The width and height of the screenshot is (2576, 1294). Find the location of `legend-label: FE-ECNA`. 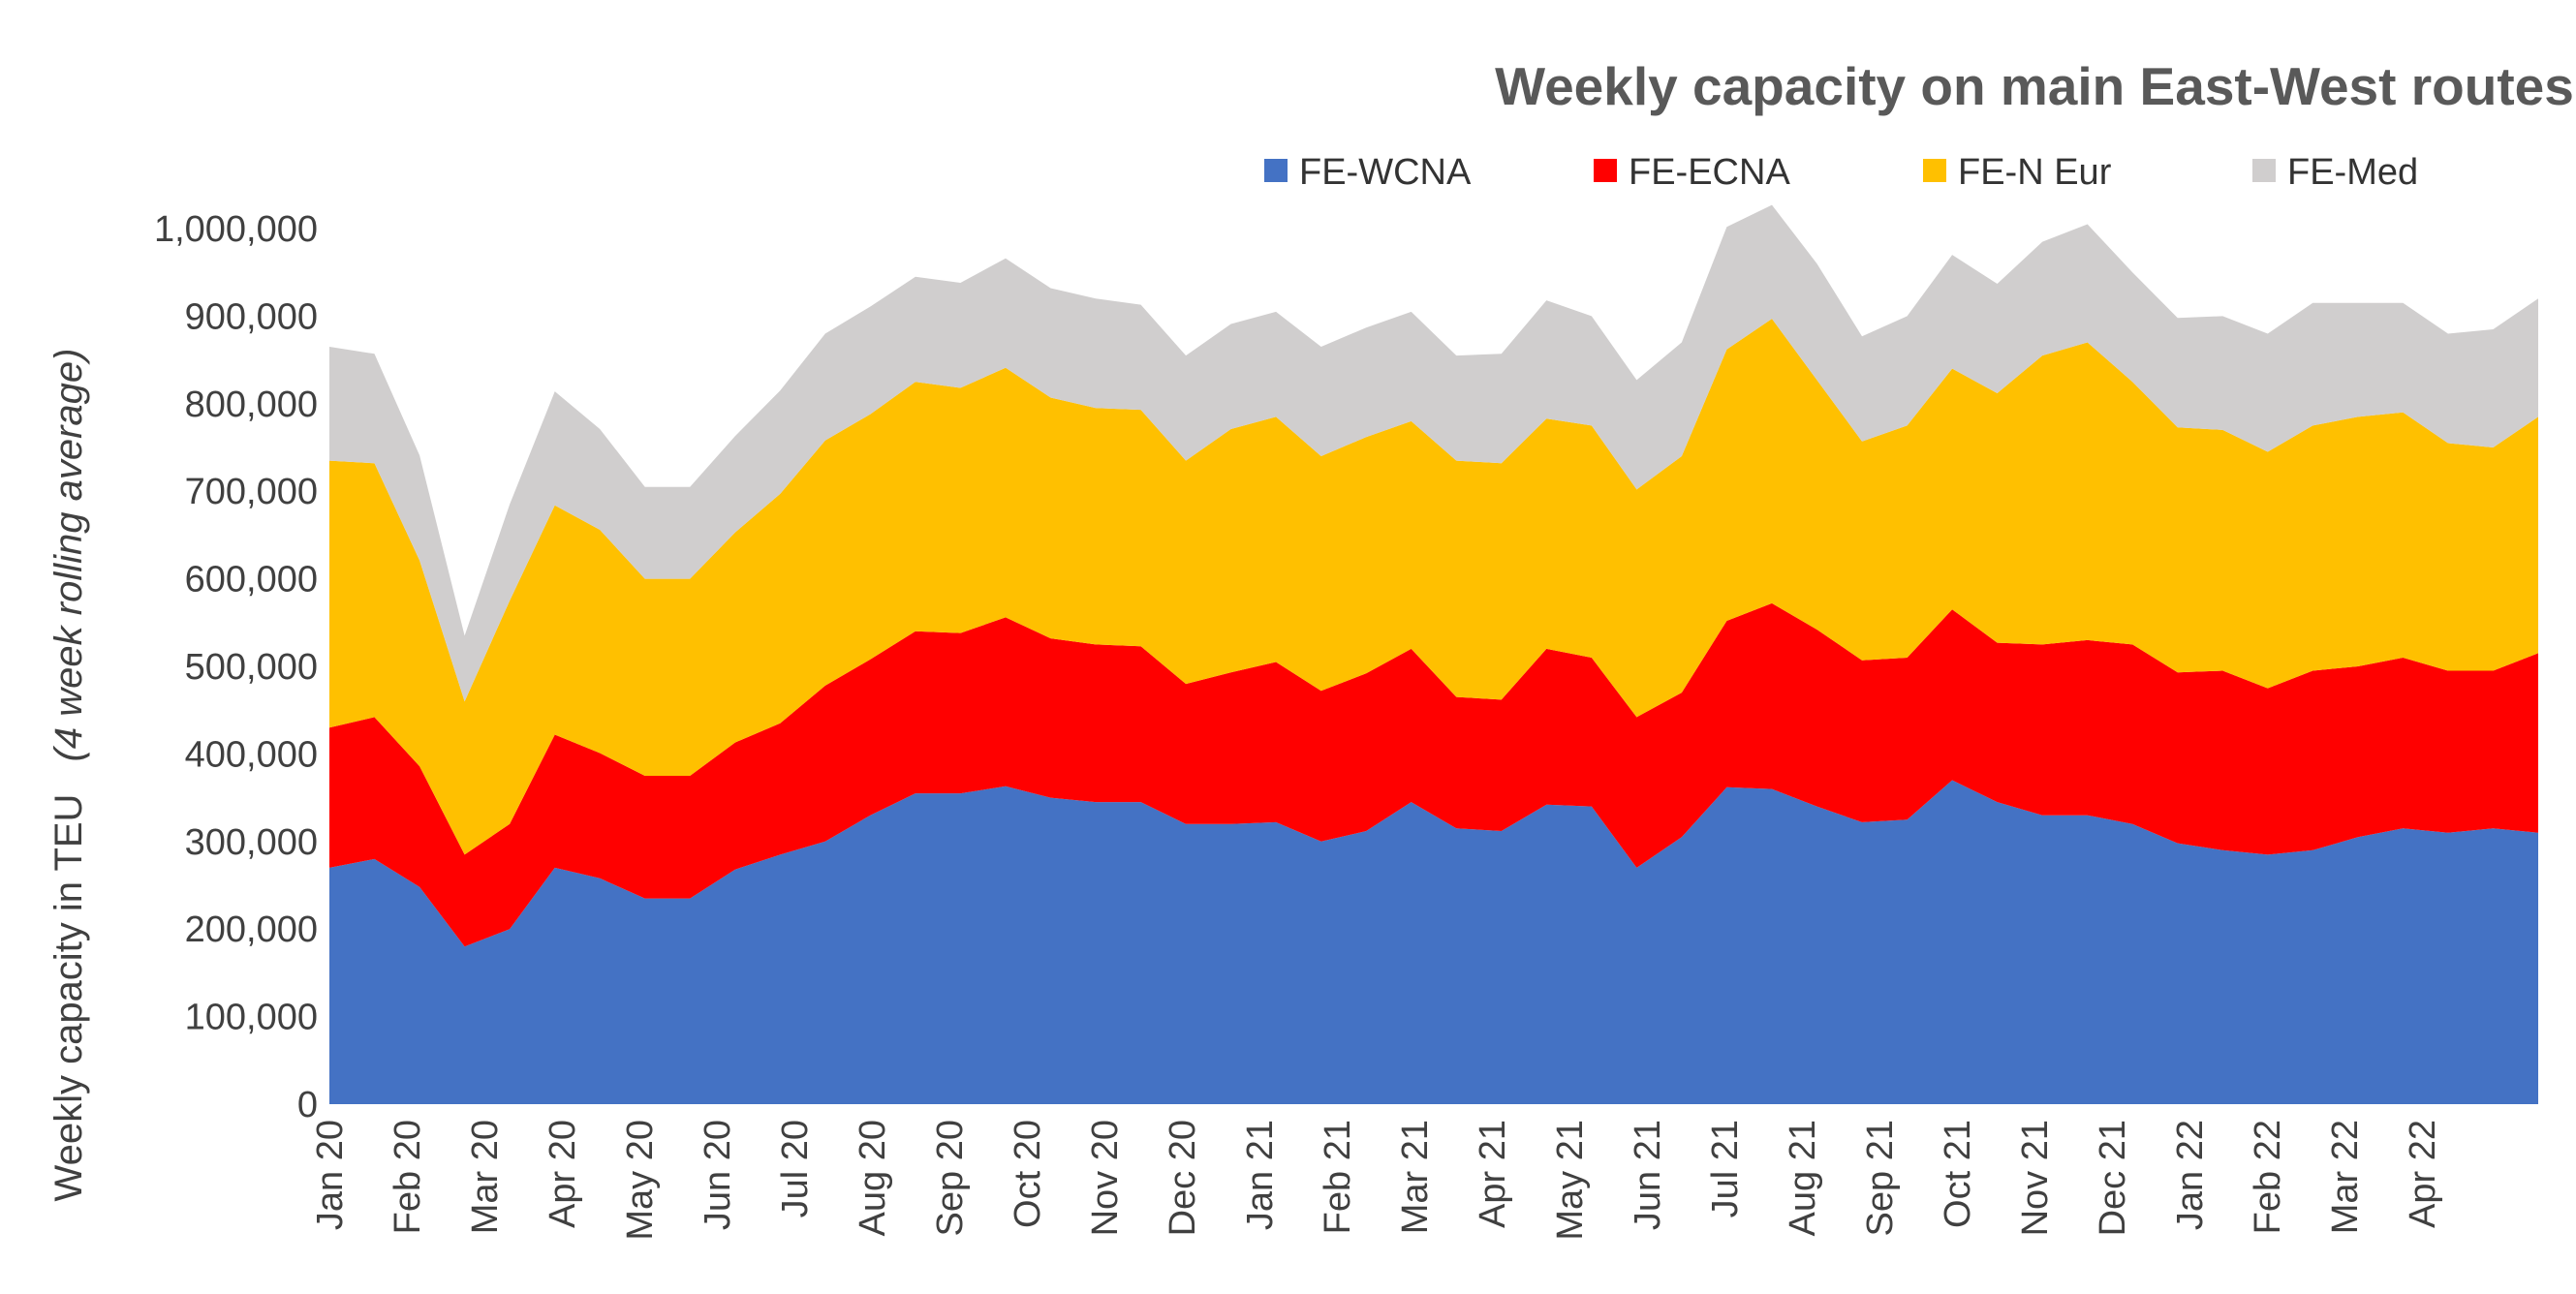

legend-label: FE-ECNA is located at coordinates (1709, 172).